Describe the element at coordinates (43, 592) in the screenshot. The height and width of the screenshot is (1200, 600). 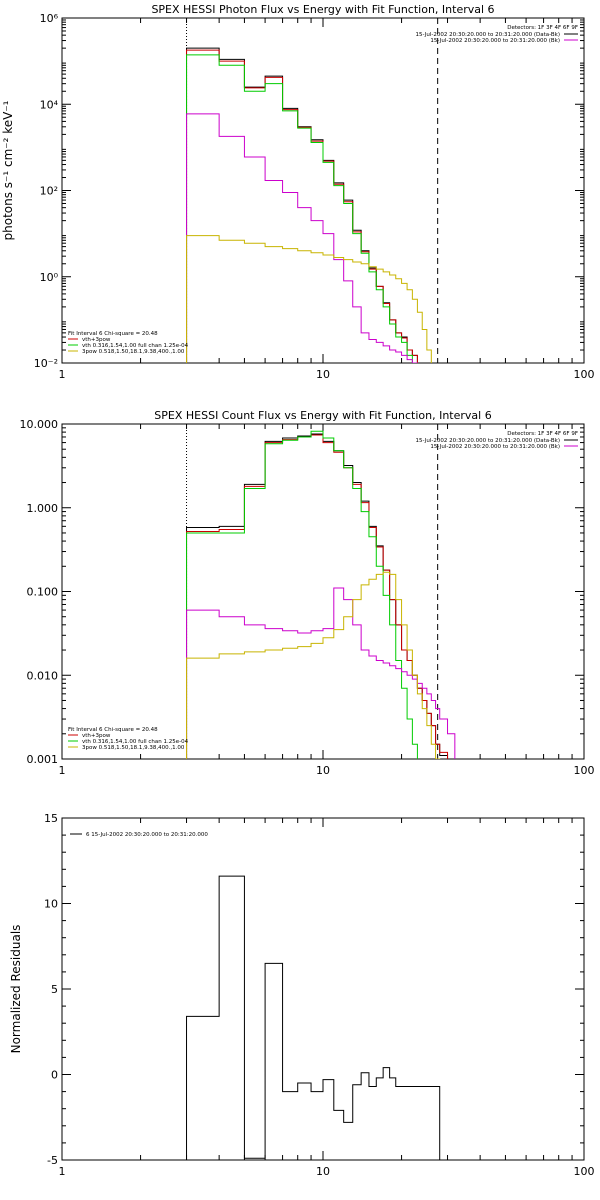
I see `y-tick-label: 0.100` at that location.